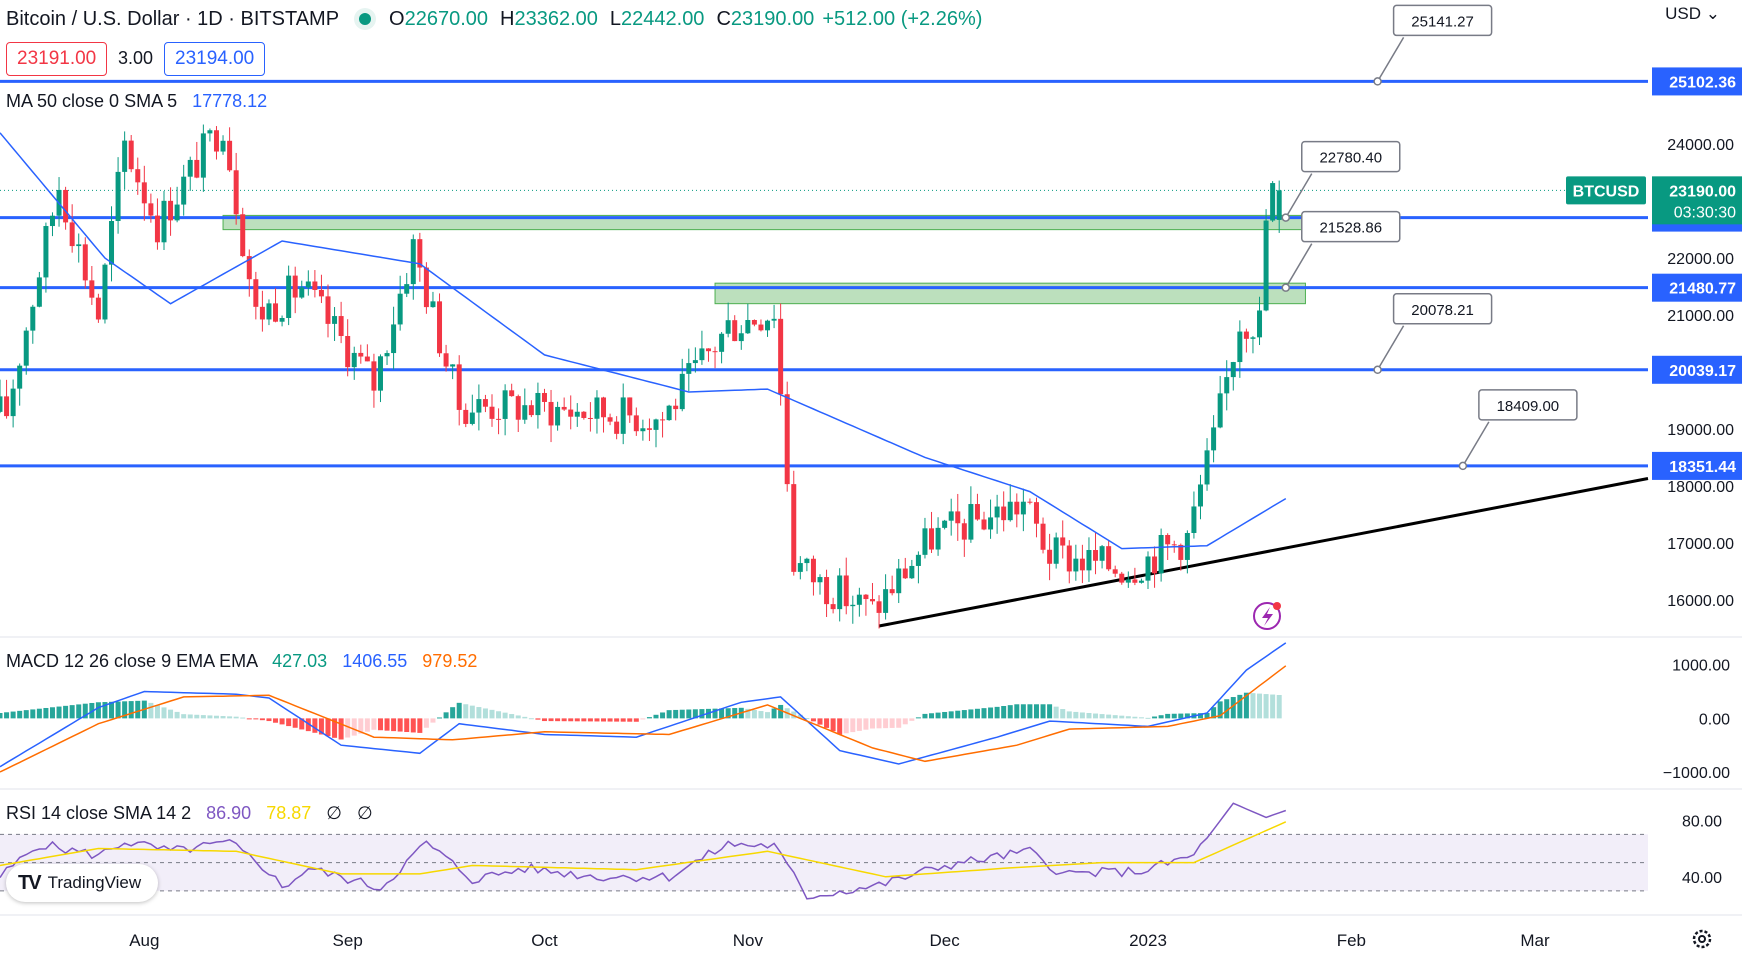  I want to click on callout-text: 22780.40, so click(1350, 158).